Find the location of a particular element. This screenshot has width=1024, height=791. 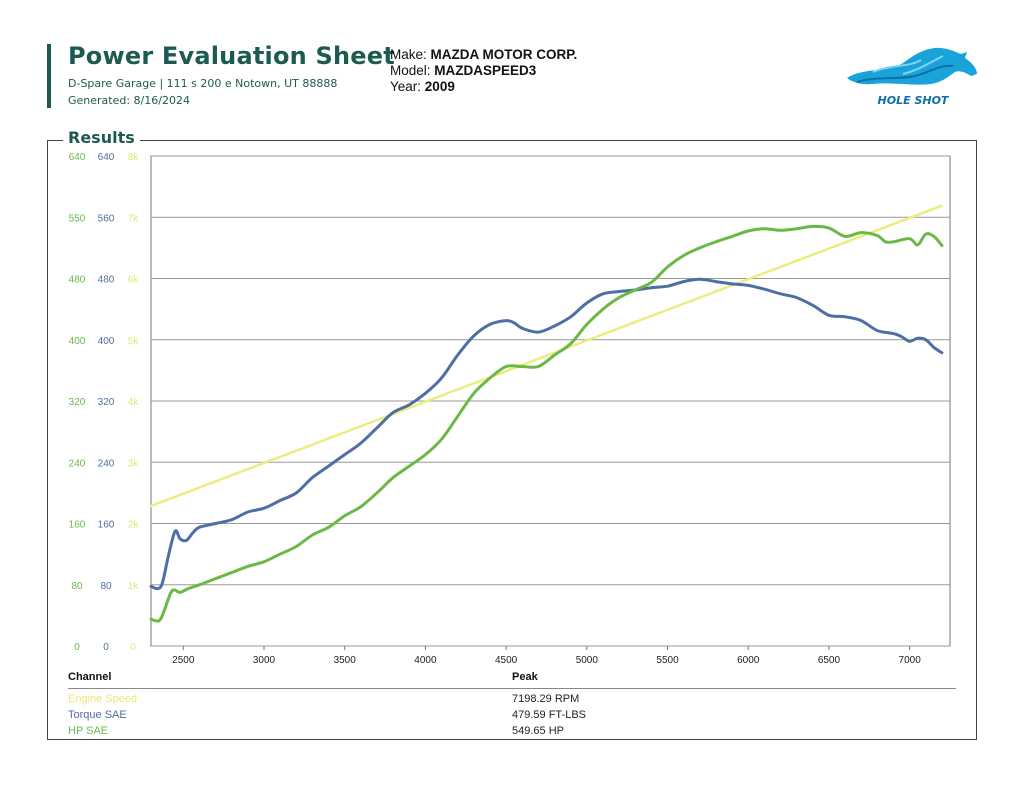

hole-shot-logo: HOLE SHOT is located at coordinates (912, 77).